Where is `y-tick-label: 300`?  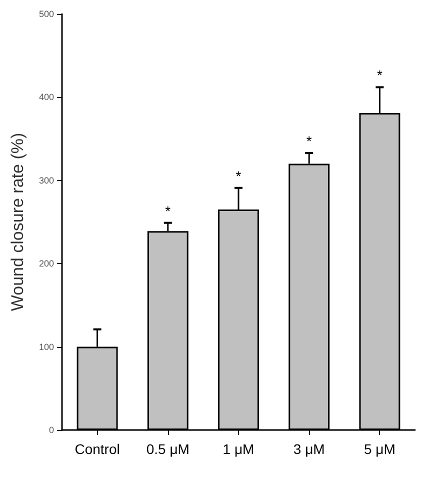
y-tick-label: 300 is located at coordinates (46, 180).